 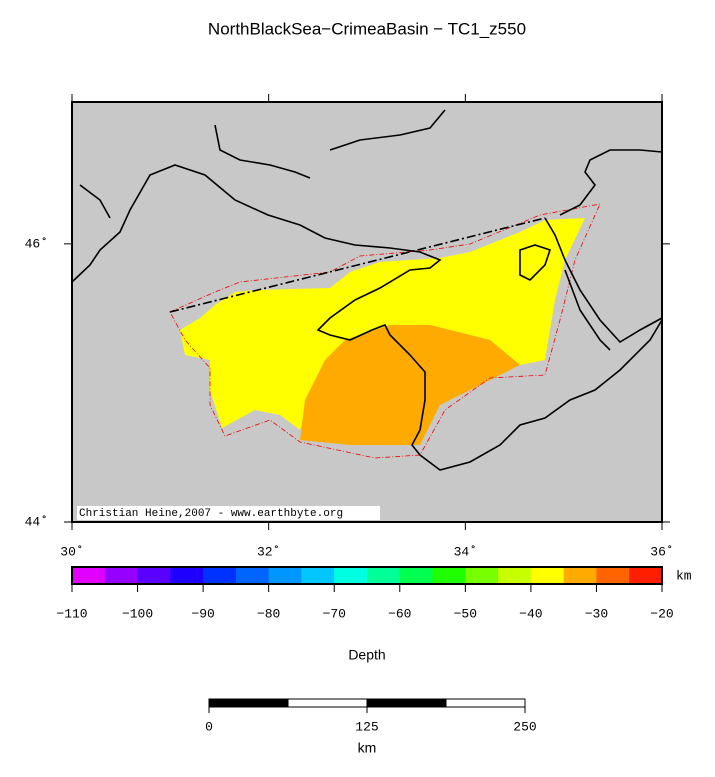 What do you see at coordinates (596, 613) in the screenshot?
I see `colorbar-tick-label: −30` at bounding box center [596, 613].